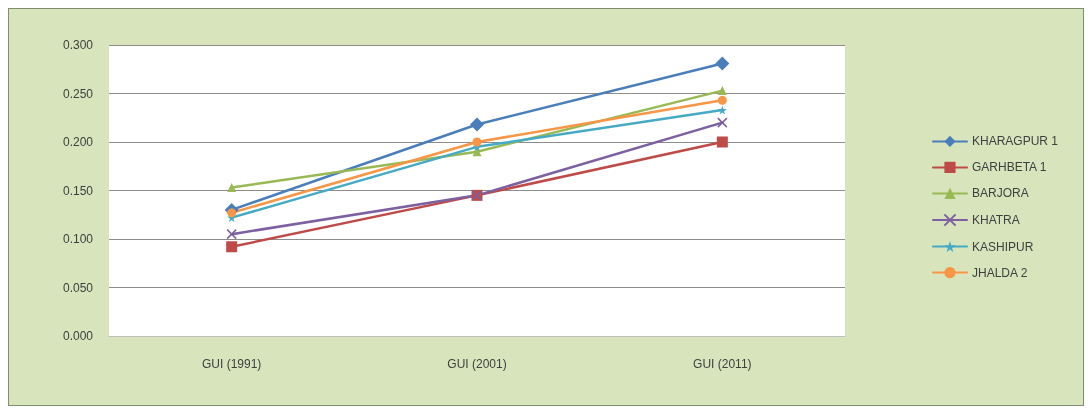 This screenshot has height=414, width=1092. What do you see at coordinates (995, 220) in the screenshot?
I see `legend-label: KHATRA` at bounding box center [995, 220].